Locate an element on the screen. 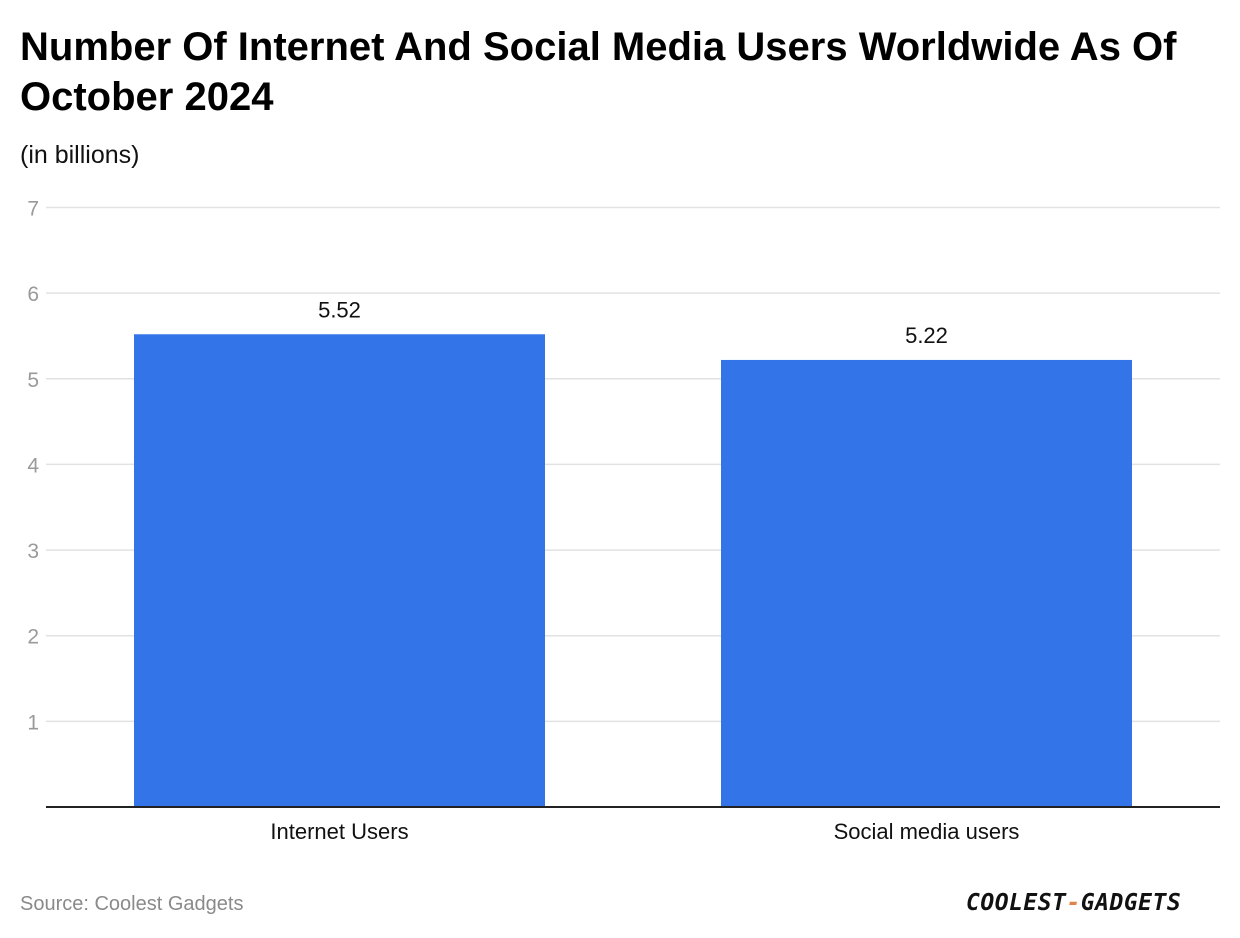  data-label-1: 5.22 is located at coordinates (926, 335).